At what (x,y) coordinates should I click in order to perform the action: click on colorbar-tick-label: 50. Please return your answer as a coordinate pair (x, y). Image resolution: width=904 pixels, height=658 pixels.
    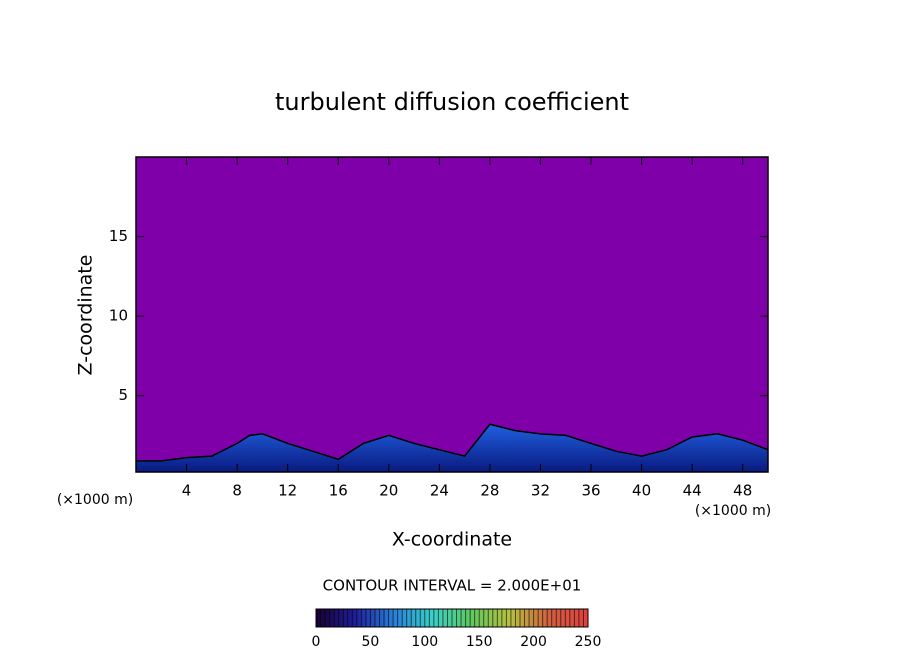
    Looking at the image, I should click on (370, 642).